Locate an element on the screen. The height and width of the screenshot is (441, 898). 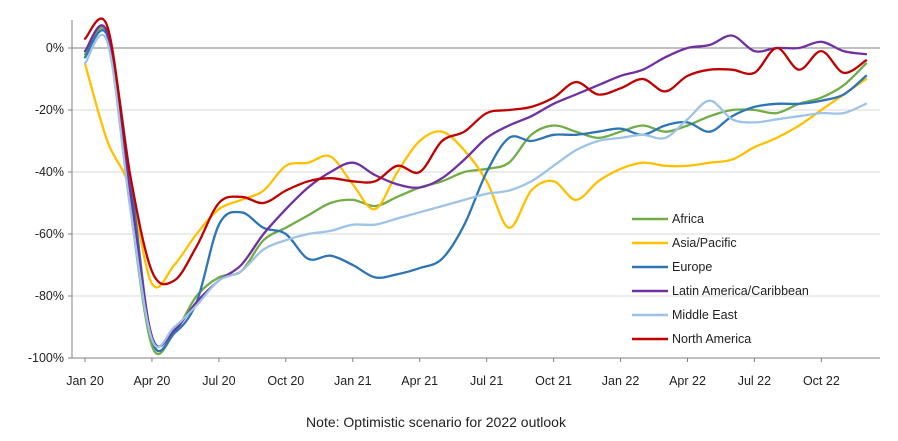
legend-label-latin-america-caribbean: Latin America/Caribbean is located at coordinates (740, 291).